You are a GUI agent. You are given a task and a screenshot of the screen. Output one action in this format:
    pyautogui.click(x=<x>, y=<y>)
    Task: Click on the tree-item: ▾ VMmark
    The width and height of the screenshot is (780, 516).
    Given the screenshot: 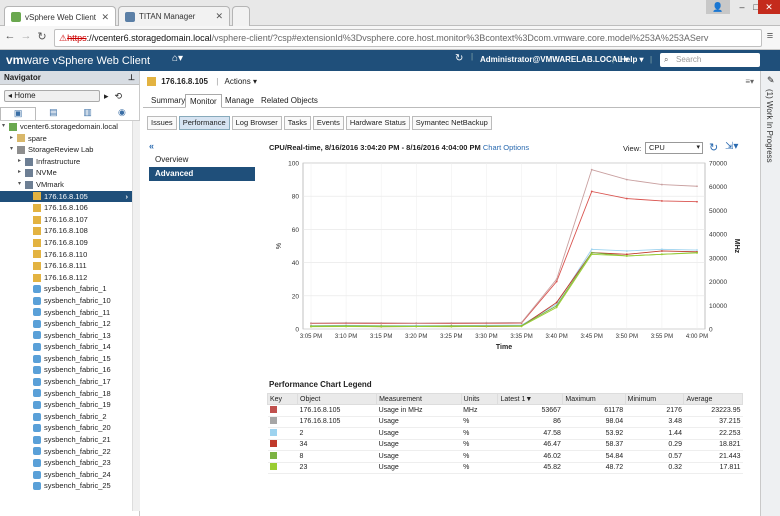 What is the action you would take?
    pyautogui.click(x=66, y=185)
    